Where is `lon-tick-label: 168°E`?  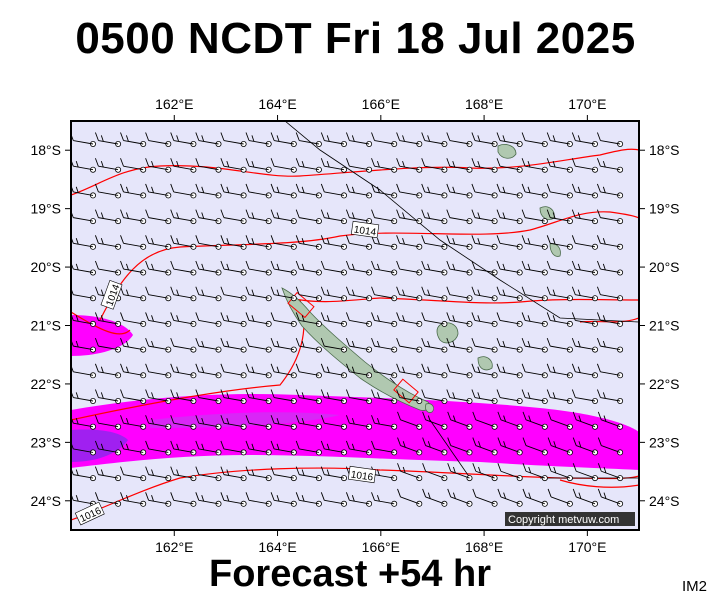 lon-tick-label: 168°E is located at coordinates (484, 104).